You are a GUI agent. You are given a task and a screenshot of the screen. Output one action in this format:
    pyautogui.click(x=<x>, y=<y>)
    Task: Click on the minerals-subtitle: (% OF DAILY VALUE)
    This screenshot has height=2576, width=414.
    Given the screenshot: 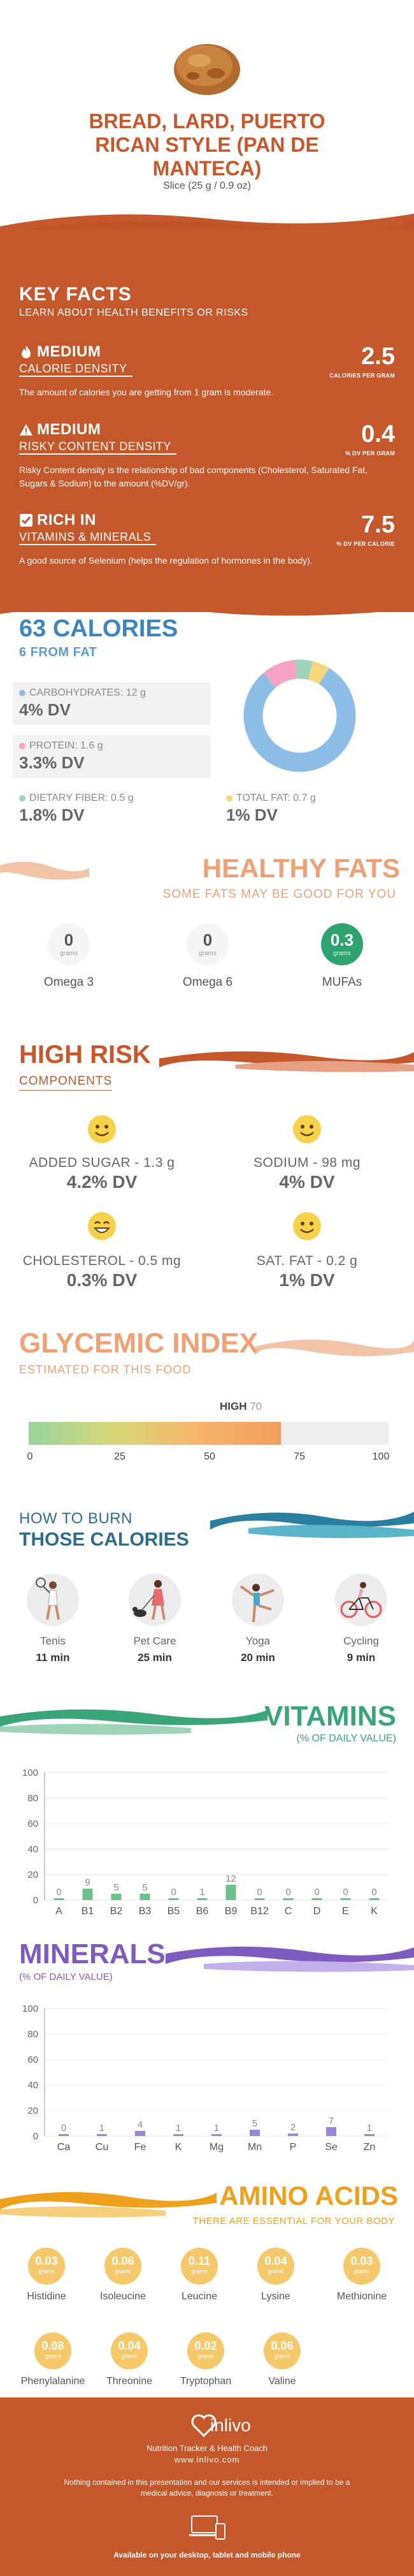 What is the action you would take?
    pyautogui.click(x=66, y=1977)
    